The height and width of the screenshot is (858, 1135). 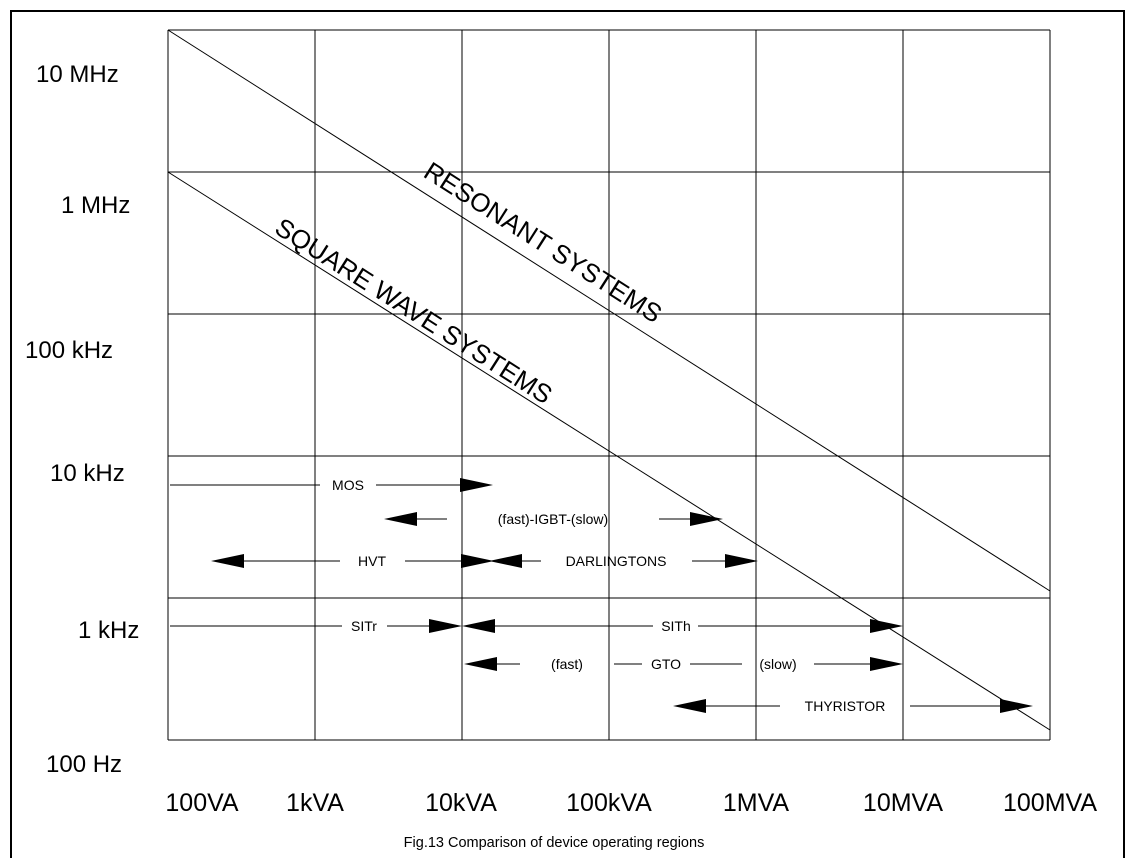 What do you see at coordinates (348, 485) in the screenshot?
I see `device-label-mos: MOS` at bounding box center [348, 485].